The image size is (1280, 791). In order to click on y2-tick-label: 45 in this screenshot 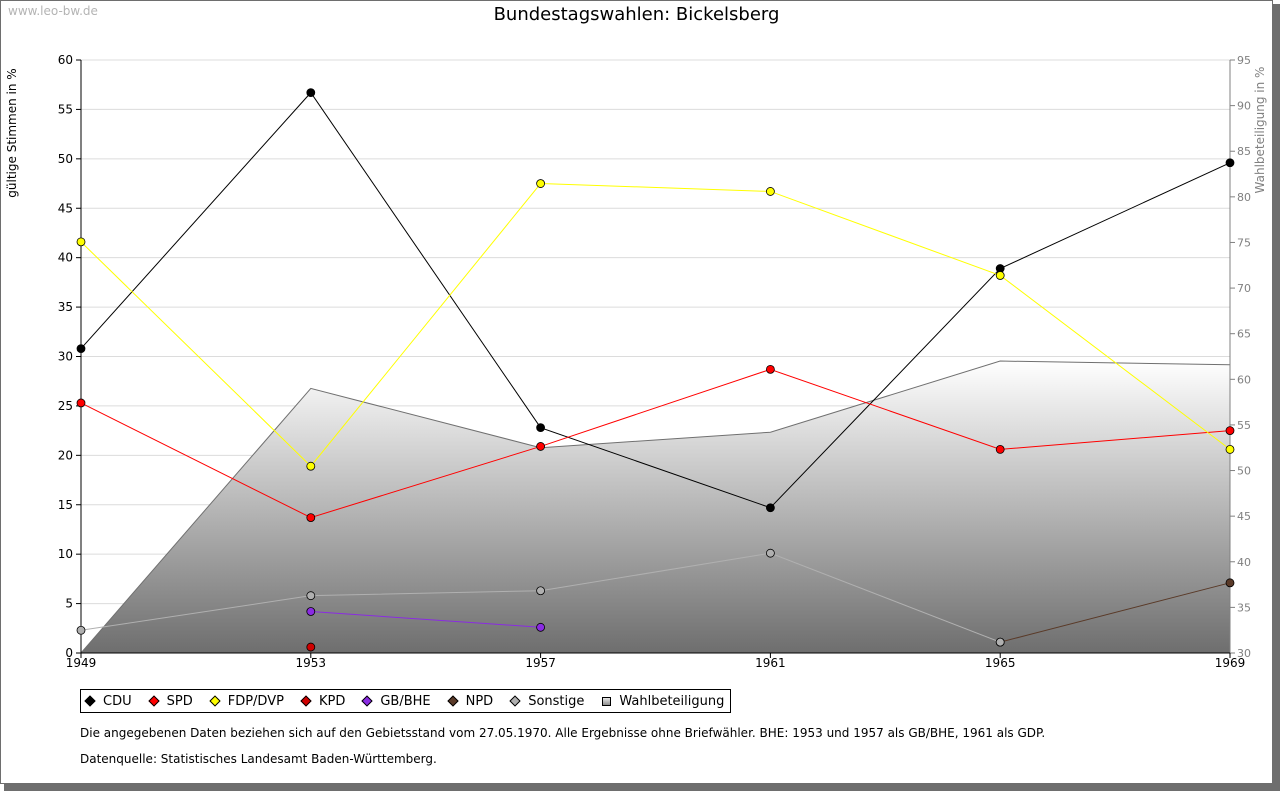, I will do `click(1244, 516)`.